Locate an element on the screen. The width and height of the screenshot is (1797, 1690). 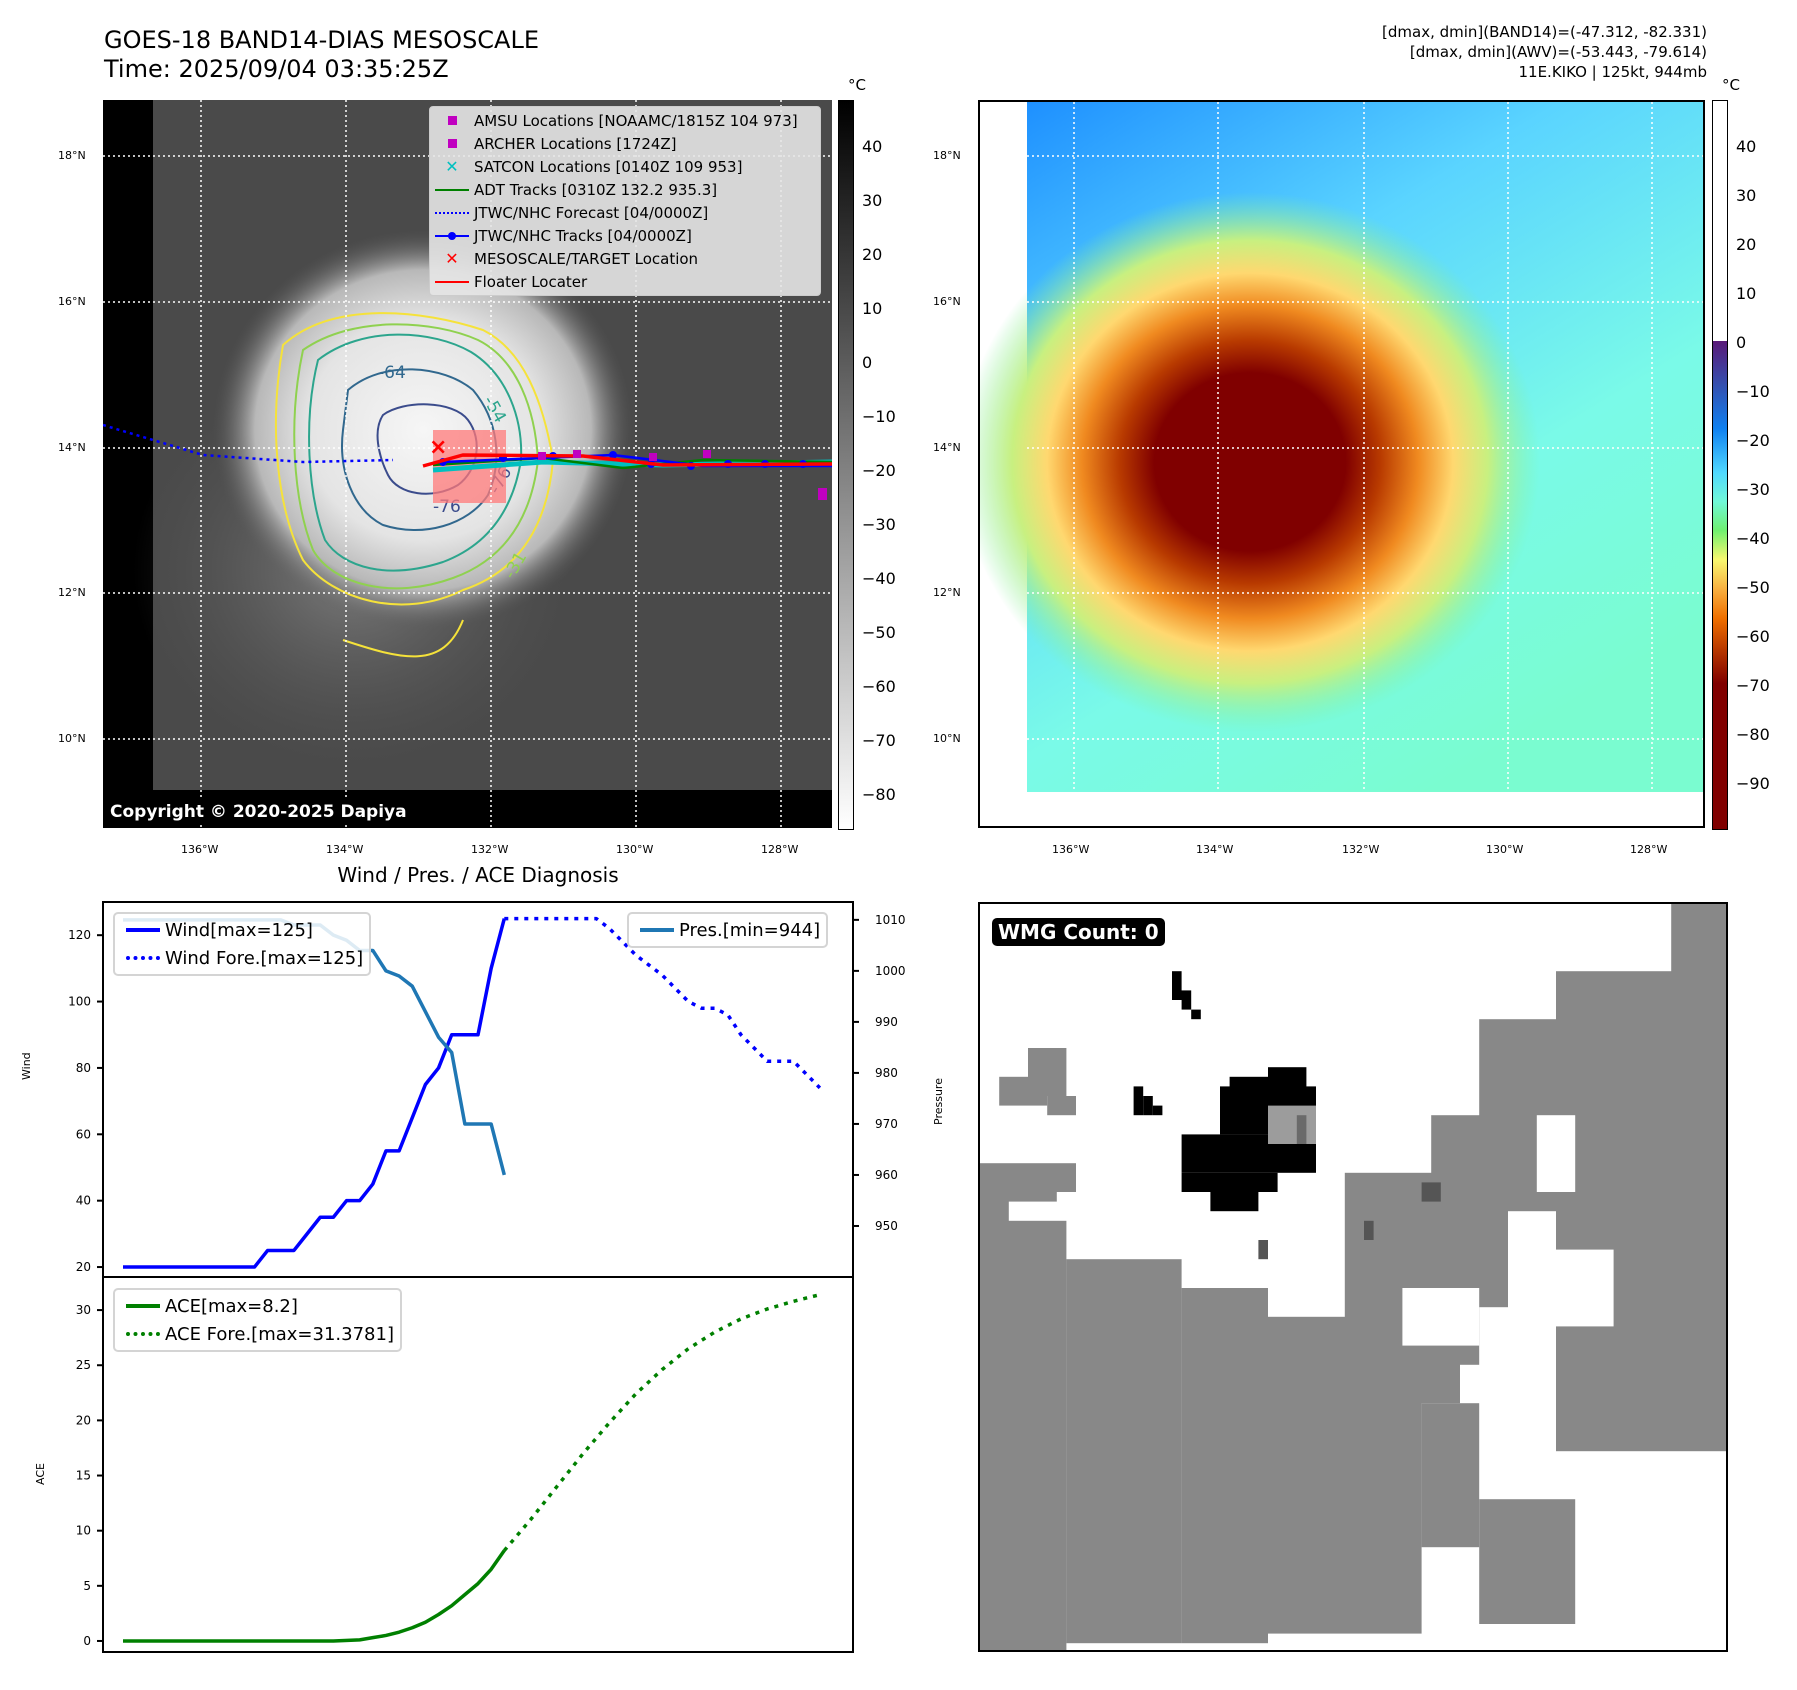
legend-item-ace: ACE[max=8.2] is located at coordinates (257, 1306).